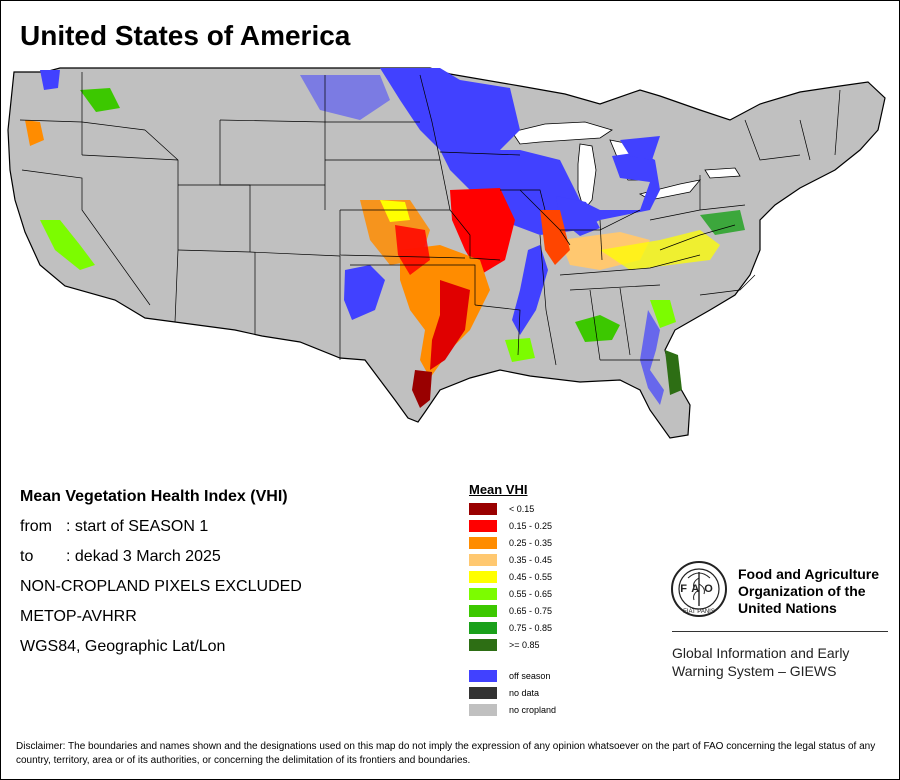 The image size is (900, 780). Describe the element at coordinates (137, 526) in the screenshot. I see `from-value: : start of SEASON 1` at that location.